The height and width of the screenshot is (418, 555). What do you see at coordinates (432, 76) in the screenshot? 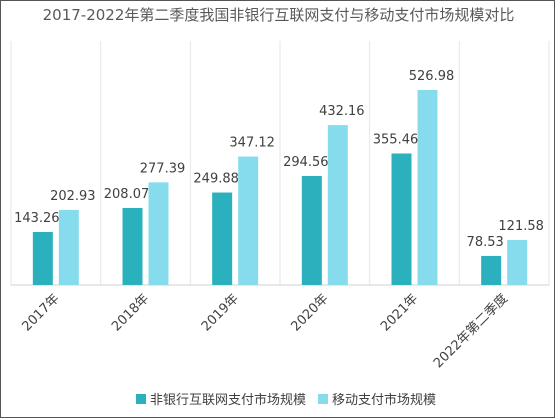
I see `value-label: 526.98` at bounding box center [432, 76].